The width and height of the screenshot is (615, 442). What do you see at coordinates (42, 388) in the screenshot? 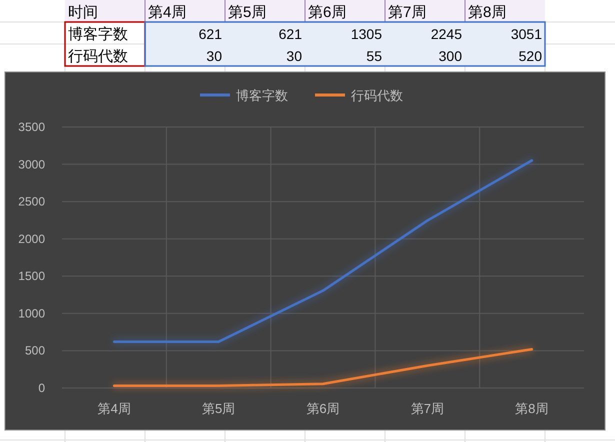
I see `y-tick-label: 0` at bounding box center [42, 388].